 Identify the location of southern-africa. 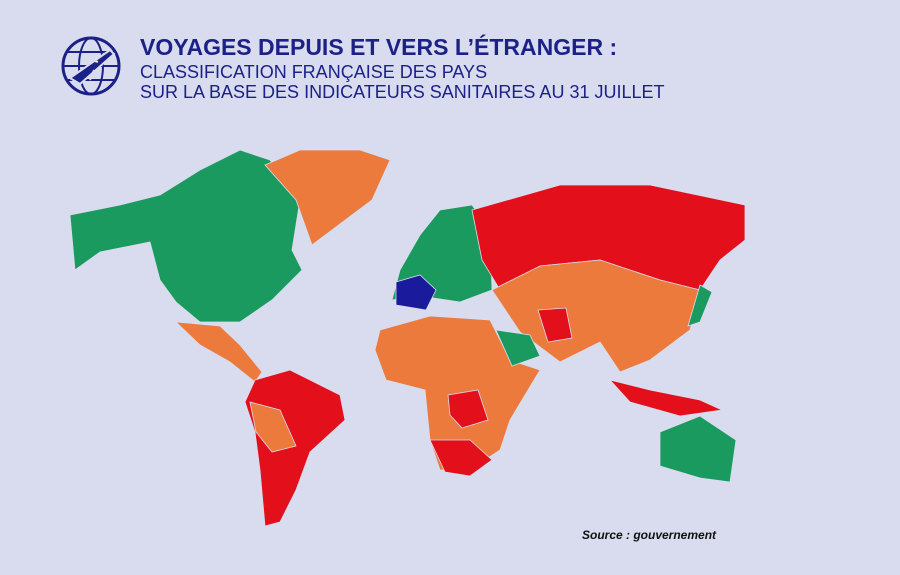
(461, 458).